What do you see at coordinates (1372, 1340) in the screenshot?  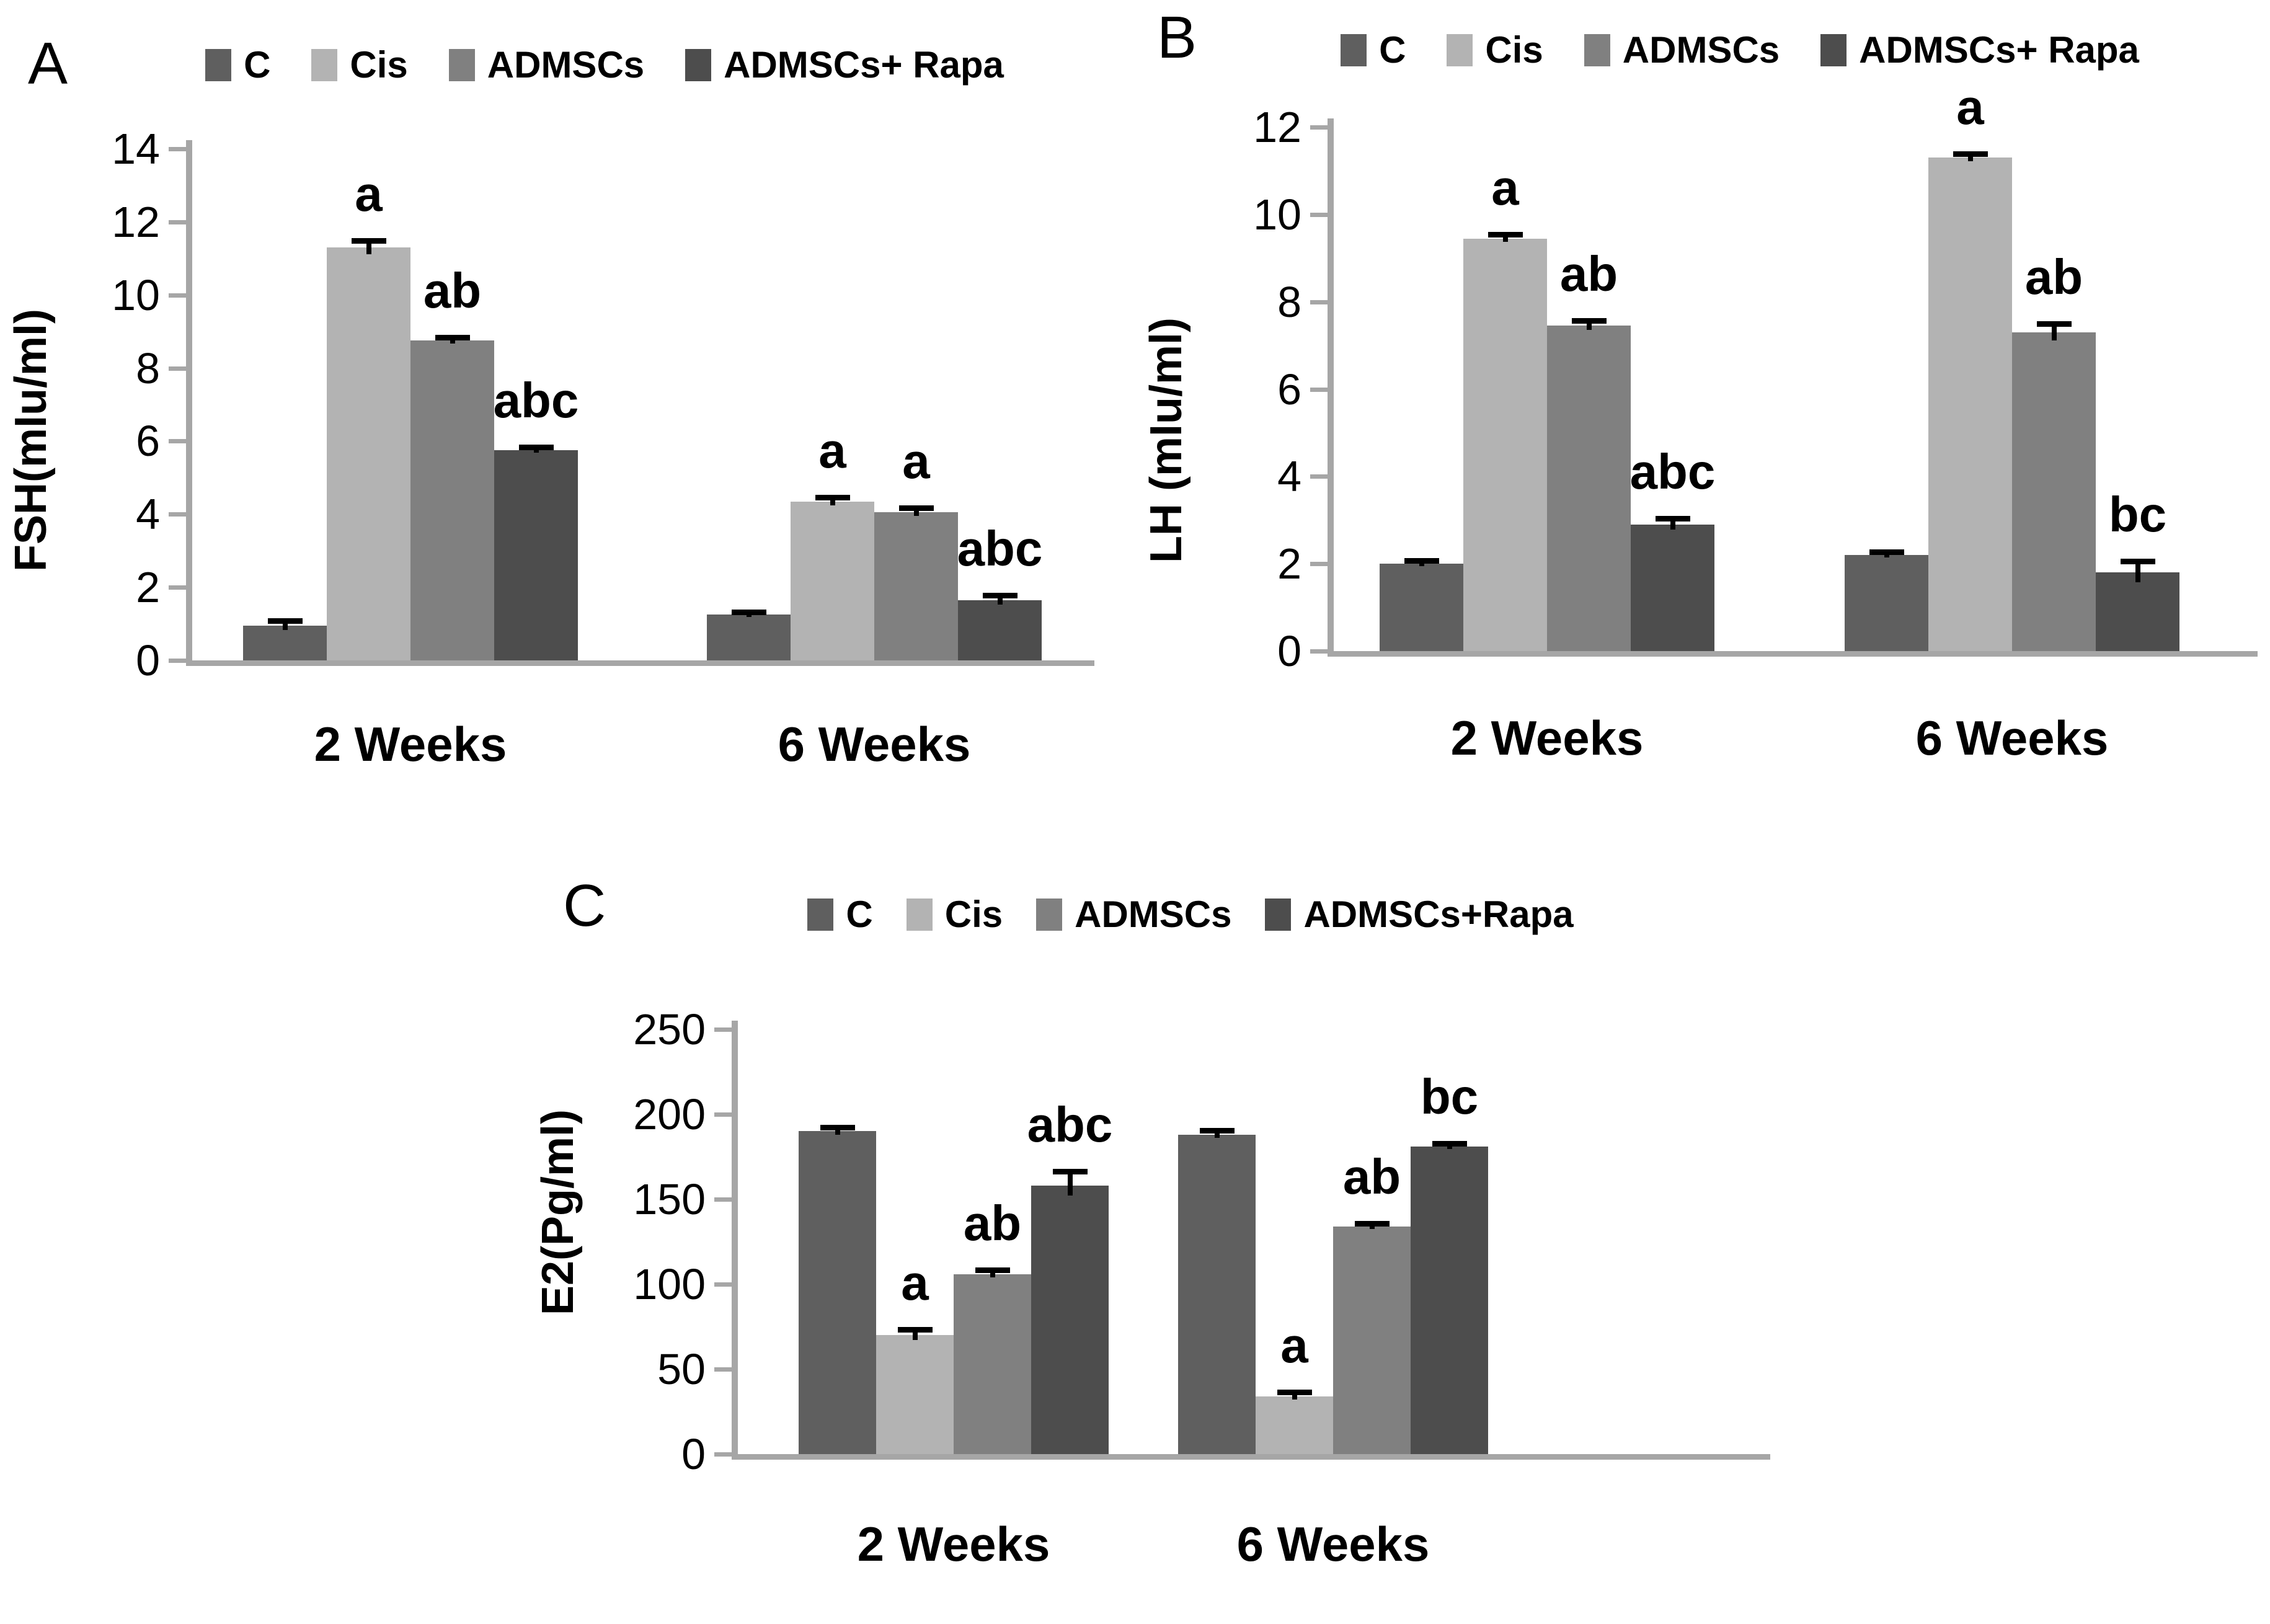 I see `bar-admscs-6wk` at bounding box center [1372, 1340].